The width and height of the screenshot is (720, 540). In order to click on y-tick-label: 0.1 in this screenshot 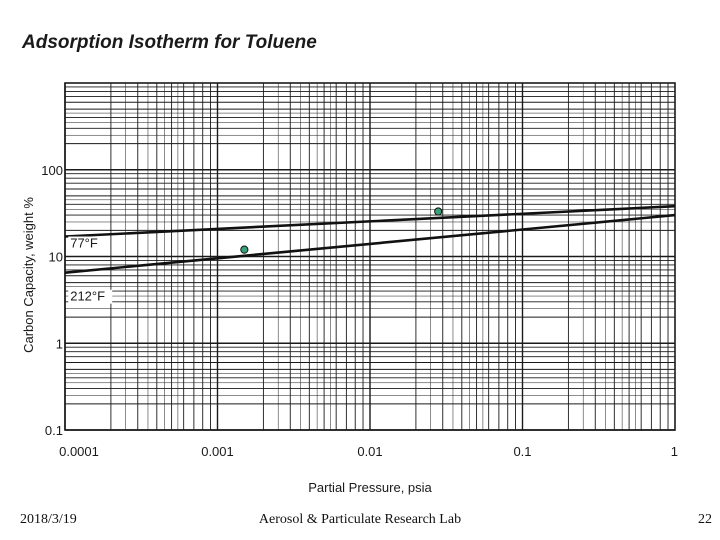, I will do `click(54, 430)`.